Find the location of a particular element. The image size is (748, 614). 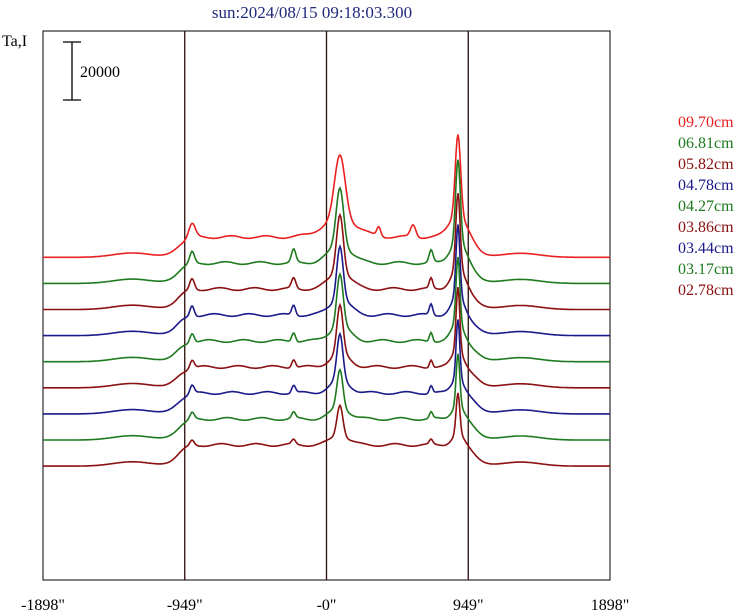

chart-title: sun:2024/08/15 09:18:03.300 is located at coordinates (312, 12).